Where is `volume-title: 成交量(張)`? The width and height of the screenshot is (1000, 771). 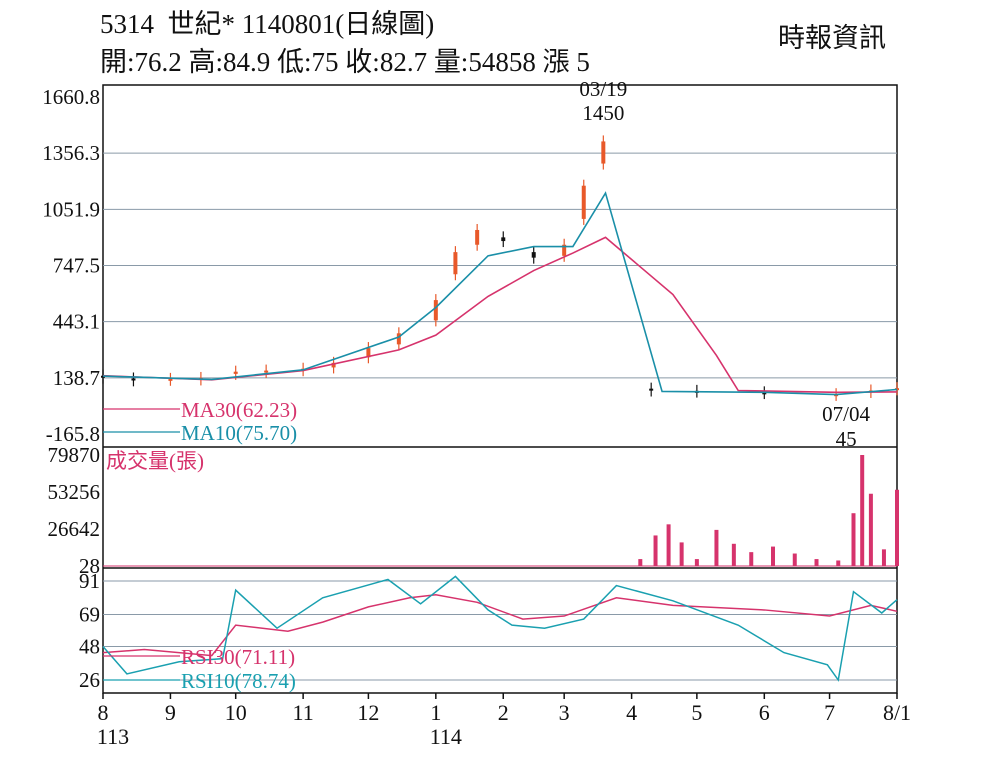 volume-title: 成交量(張) is located at coordinates (155, 461).